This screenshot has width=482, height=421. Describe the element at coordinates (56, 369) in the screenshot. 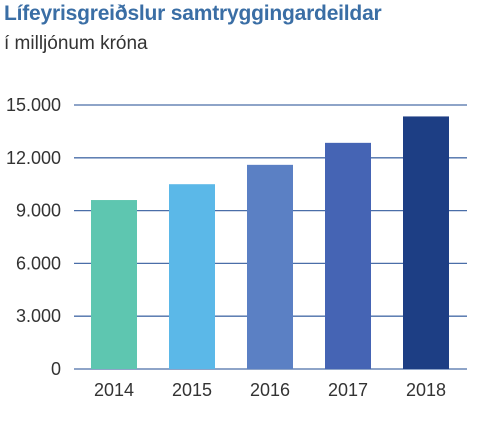

I see `y-tick-label: 0` at that location.